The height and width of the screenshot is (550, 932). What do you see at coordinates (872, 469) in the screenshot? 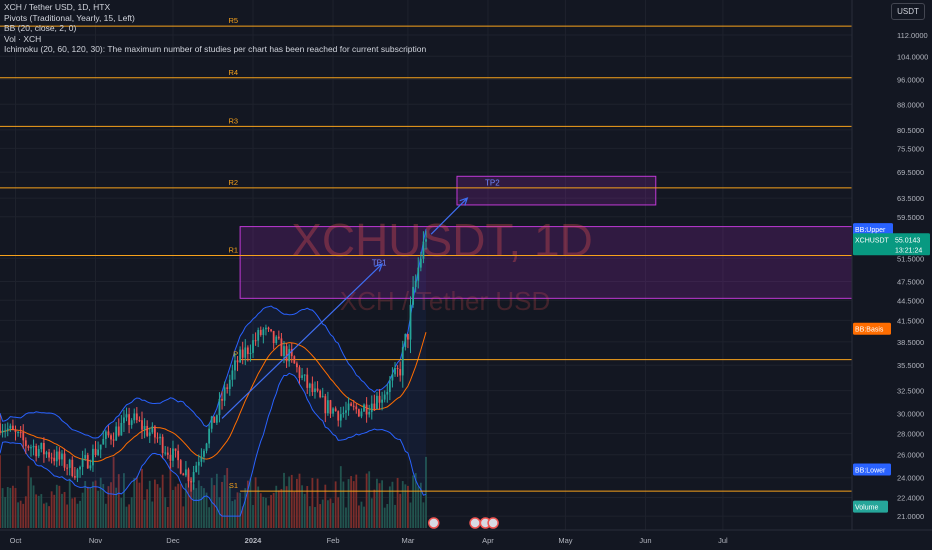
I see `bb-lower-tag-bg` at bounding box center [872, 469].